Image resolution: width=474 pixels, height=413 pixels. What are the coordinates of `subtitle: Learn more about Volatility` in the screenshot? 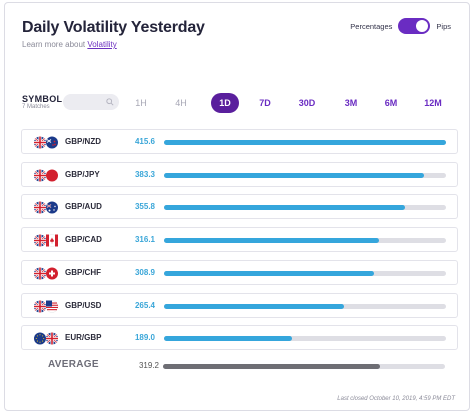 It's located at (69, 44).